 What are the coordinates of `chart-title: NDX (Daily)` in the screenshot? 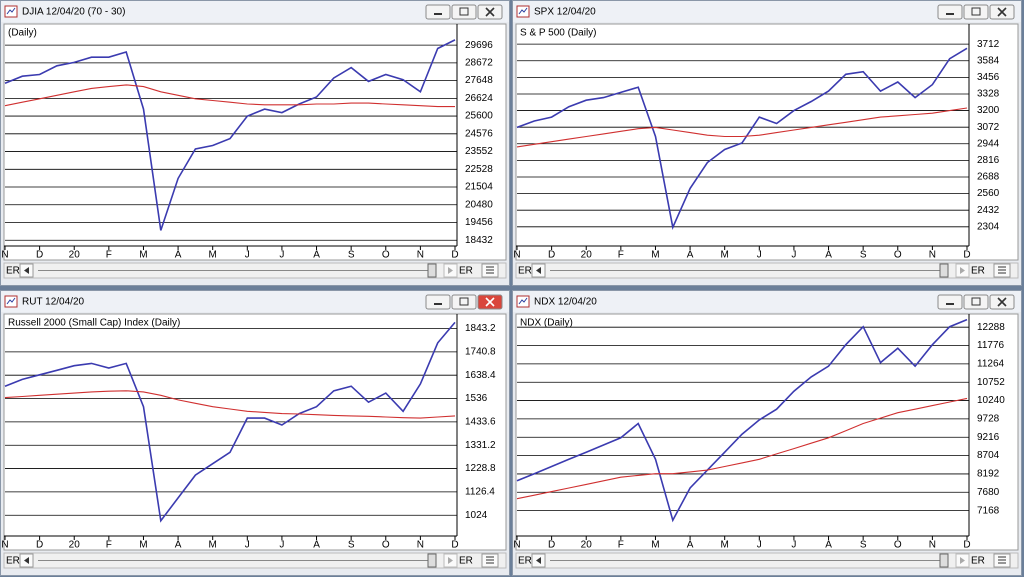 It's located at (546, 323).